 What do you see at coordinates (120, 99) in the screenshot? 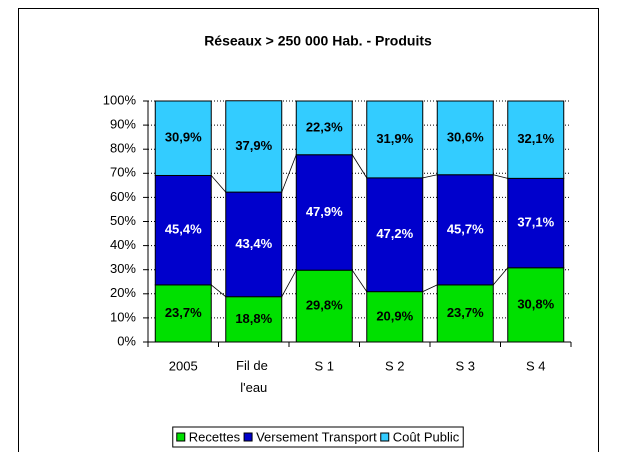
I see `y-tick-label: 100%` at bounding box center [120, 99].